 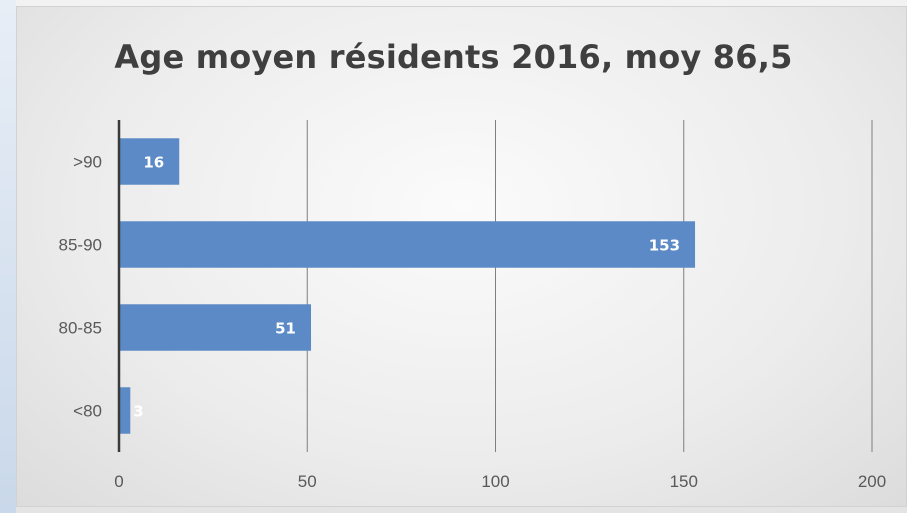 What do you see at coordinates (285, 329) in the screenshot?
I see `data-label: 51` at bounding box center [285, 329].